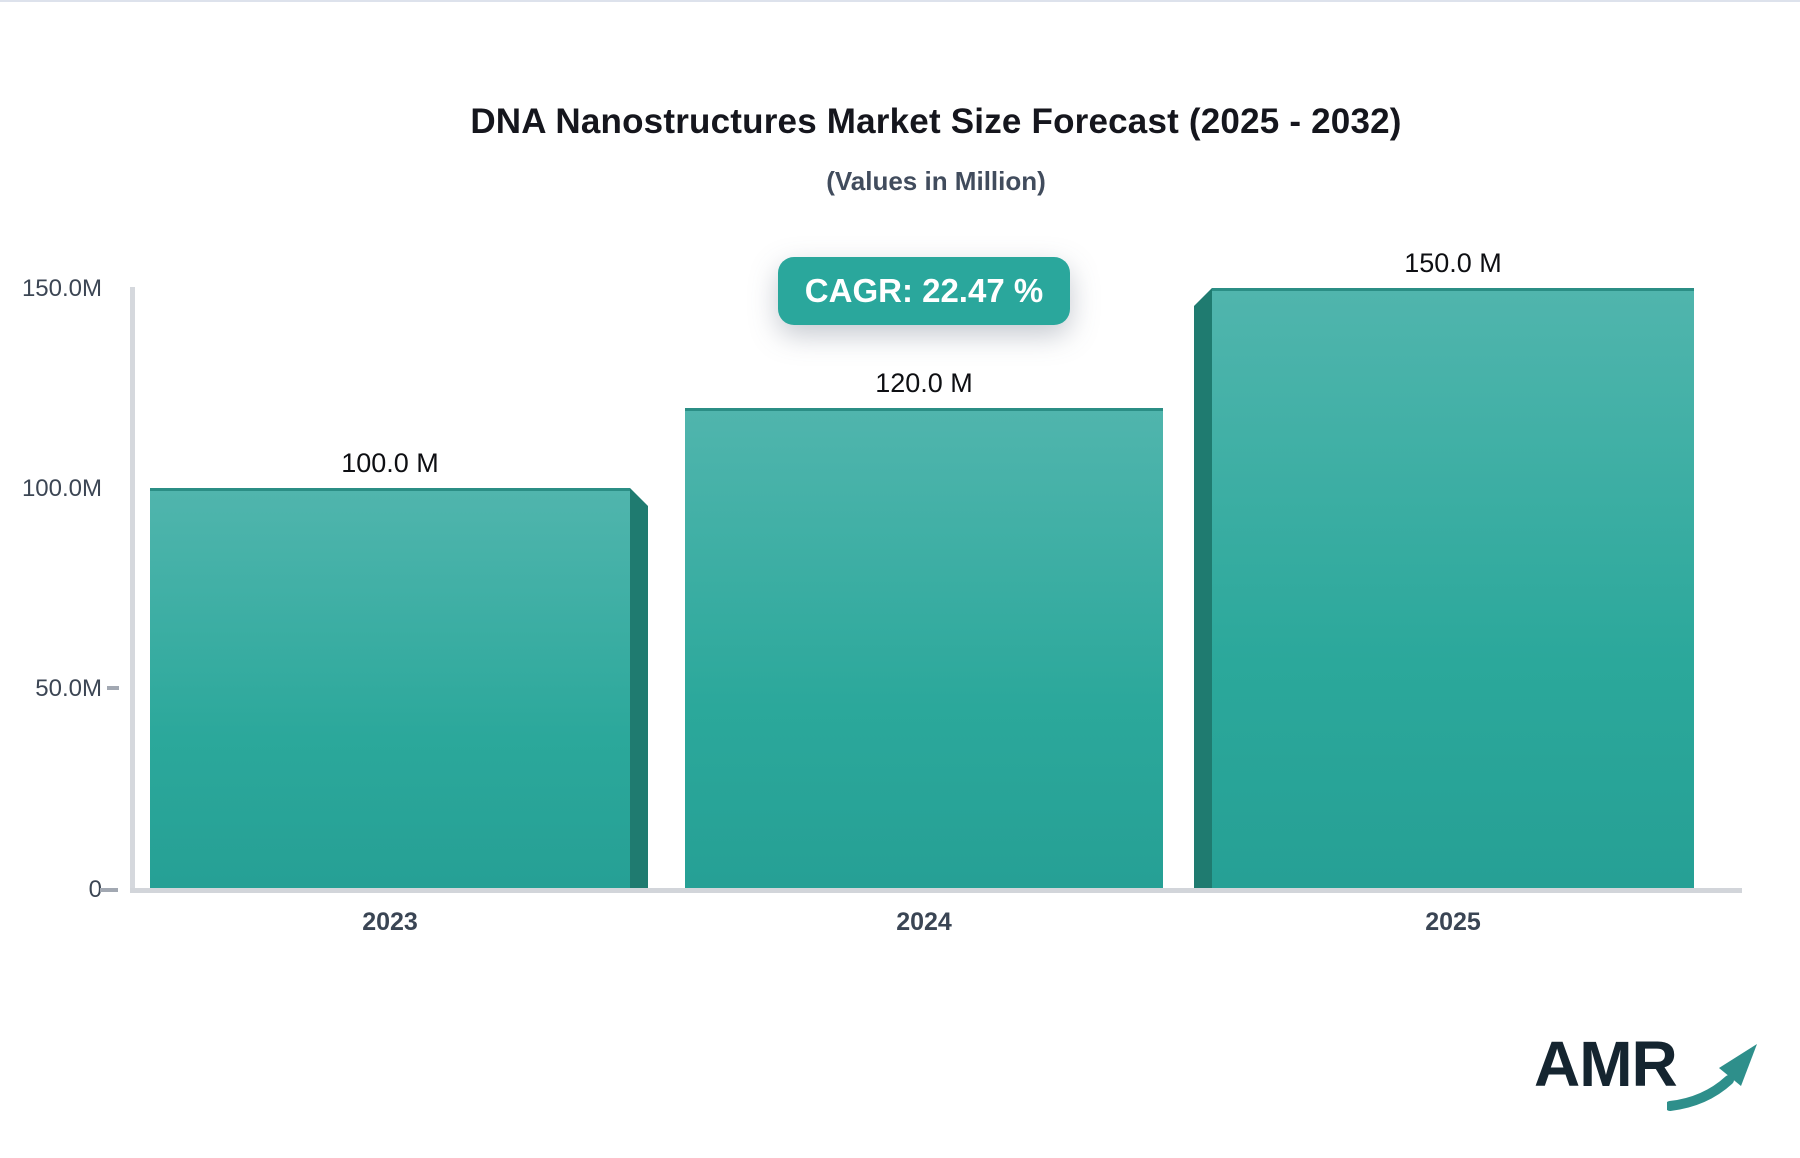 The width and height of the screenshot is (1800, 1158). What do you see at coordinates (924, 648) in the screenshot?
I see `bar-2024` at bounding box center [924, 648].